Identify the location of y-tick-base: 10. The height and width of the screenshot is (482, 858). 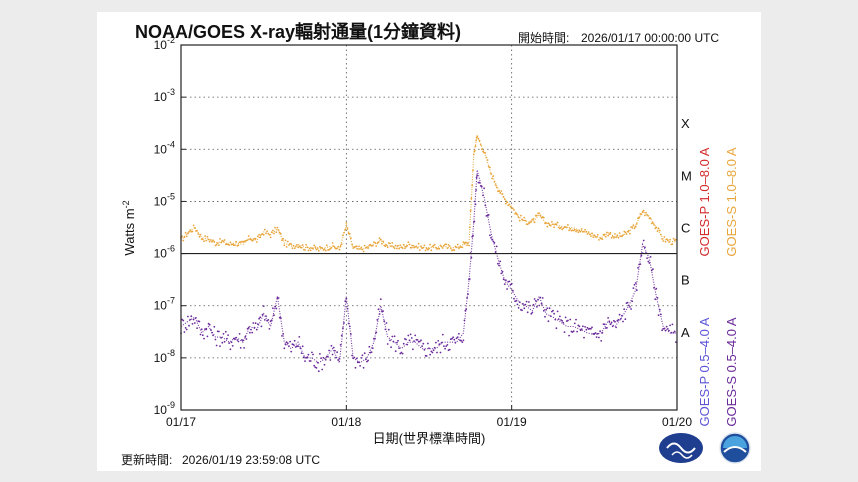
(161, 149).